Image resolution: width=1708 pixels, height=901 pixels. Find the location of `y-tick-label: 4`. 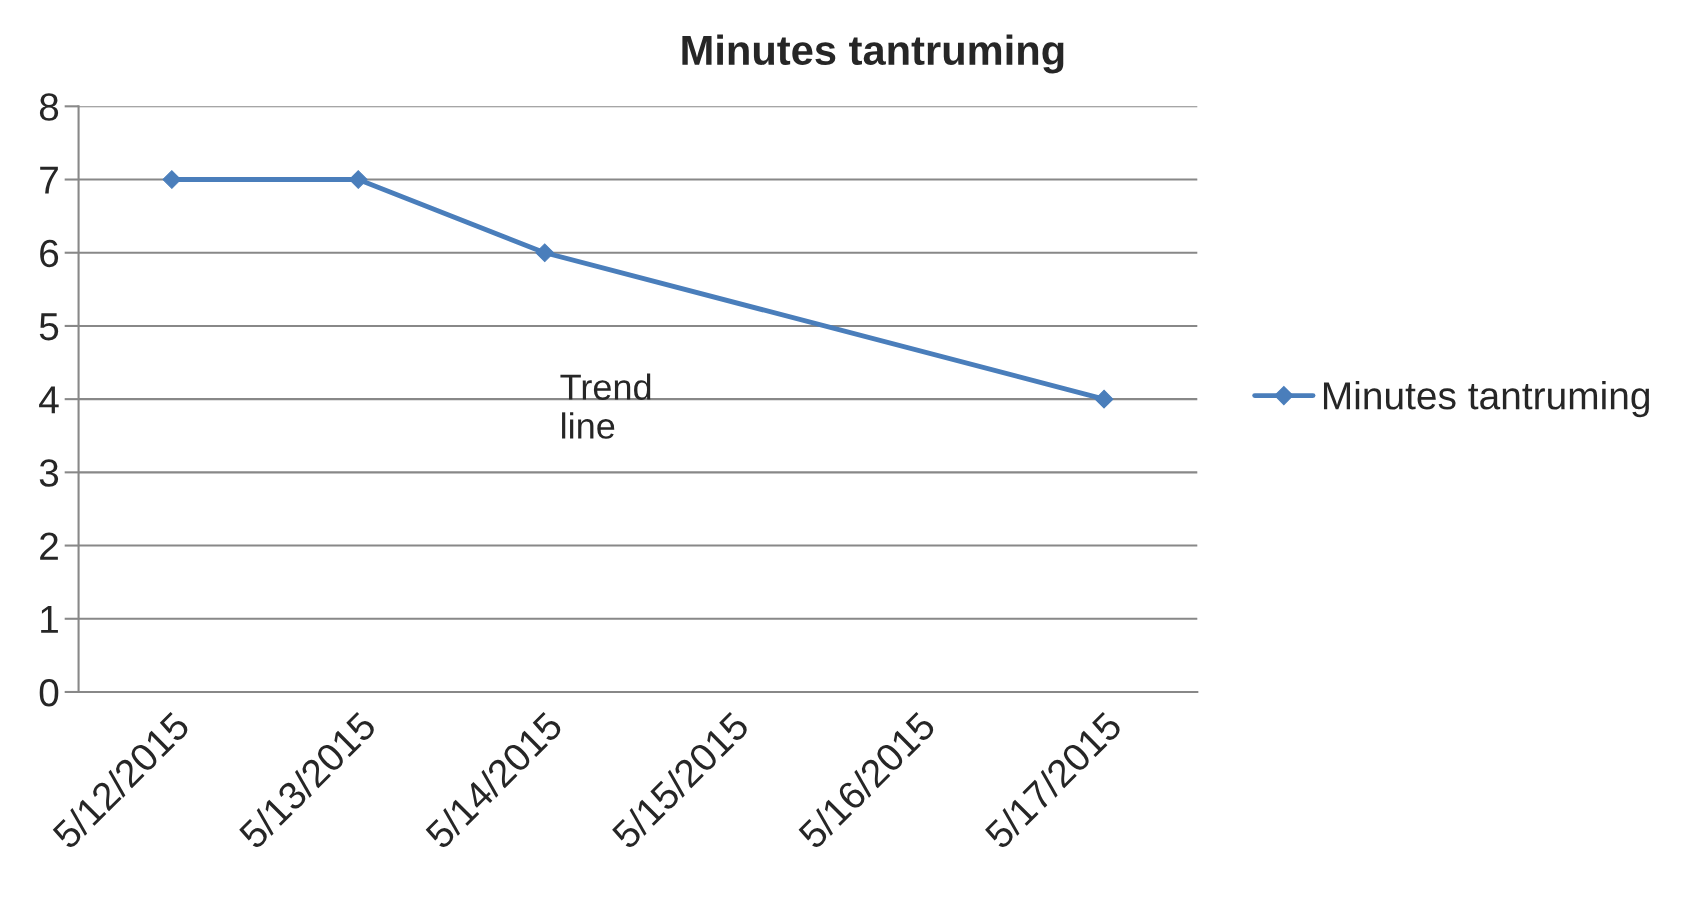

y-tick-label: 4 is located at coordinates (49, 400).